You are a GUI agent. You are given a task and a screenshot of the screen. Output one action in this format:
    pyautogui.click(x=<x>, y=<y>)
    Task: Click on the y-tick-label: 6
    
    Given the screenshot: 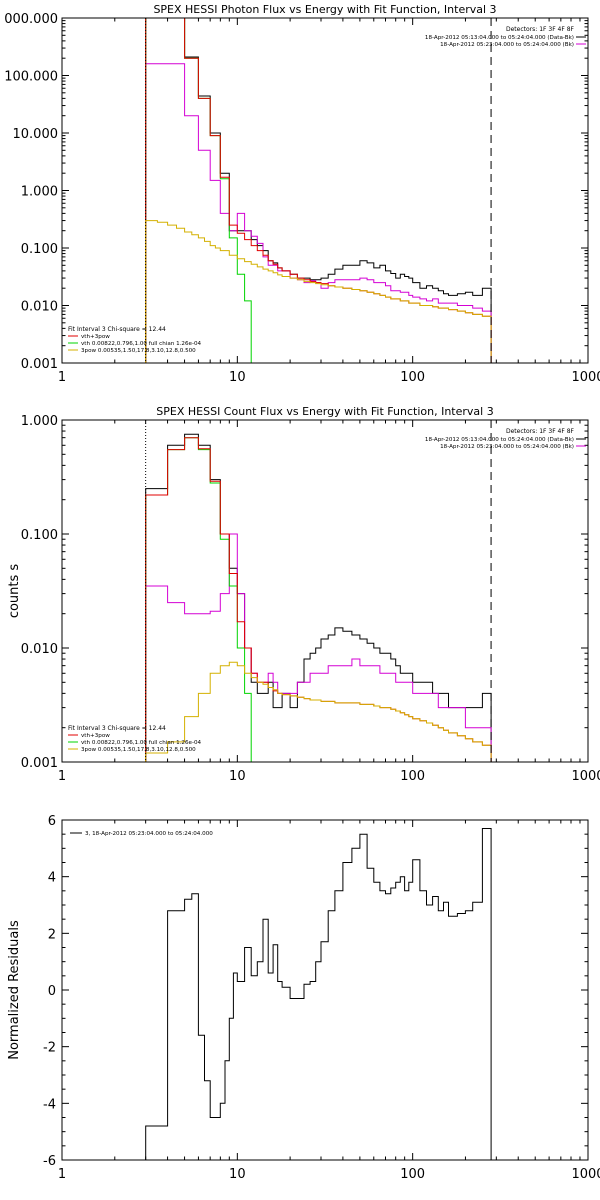 What is the action you would take?
    pyautogui.click(x=52, y=821)
    